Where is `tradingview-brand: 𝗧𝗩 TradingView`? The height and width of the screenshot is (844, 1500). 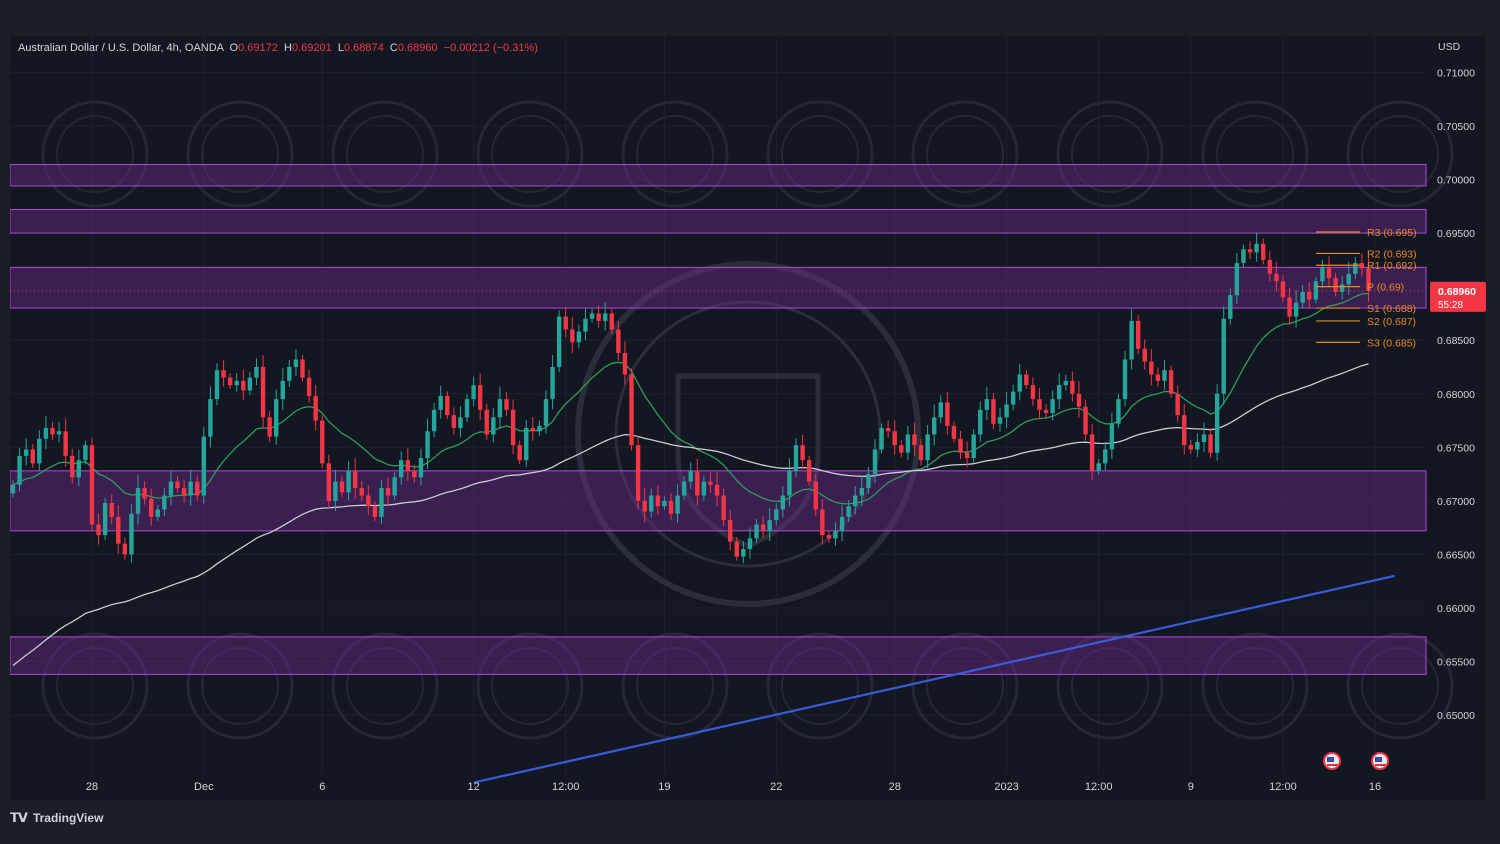 tradingview-brand: 𝗧𝗩 TradingView is located at coordinates (56, 818).